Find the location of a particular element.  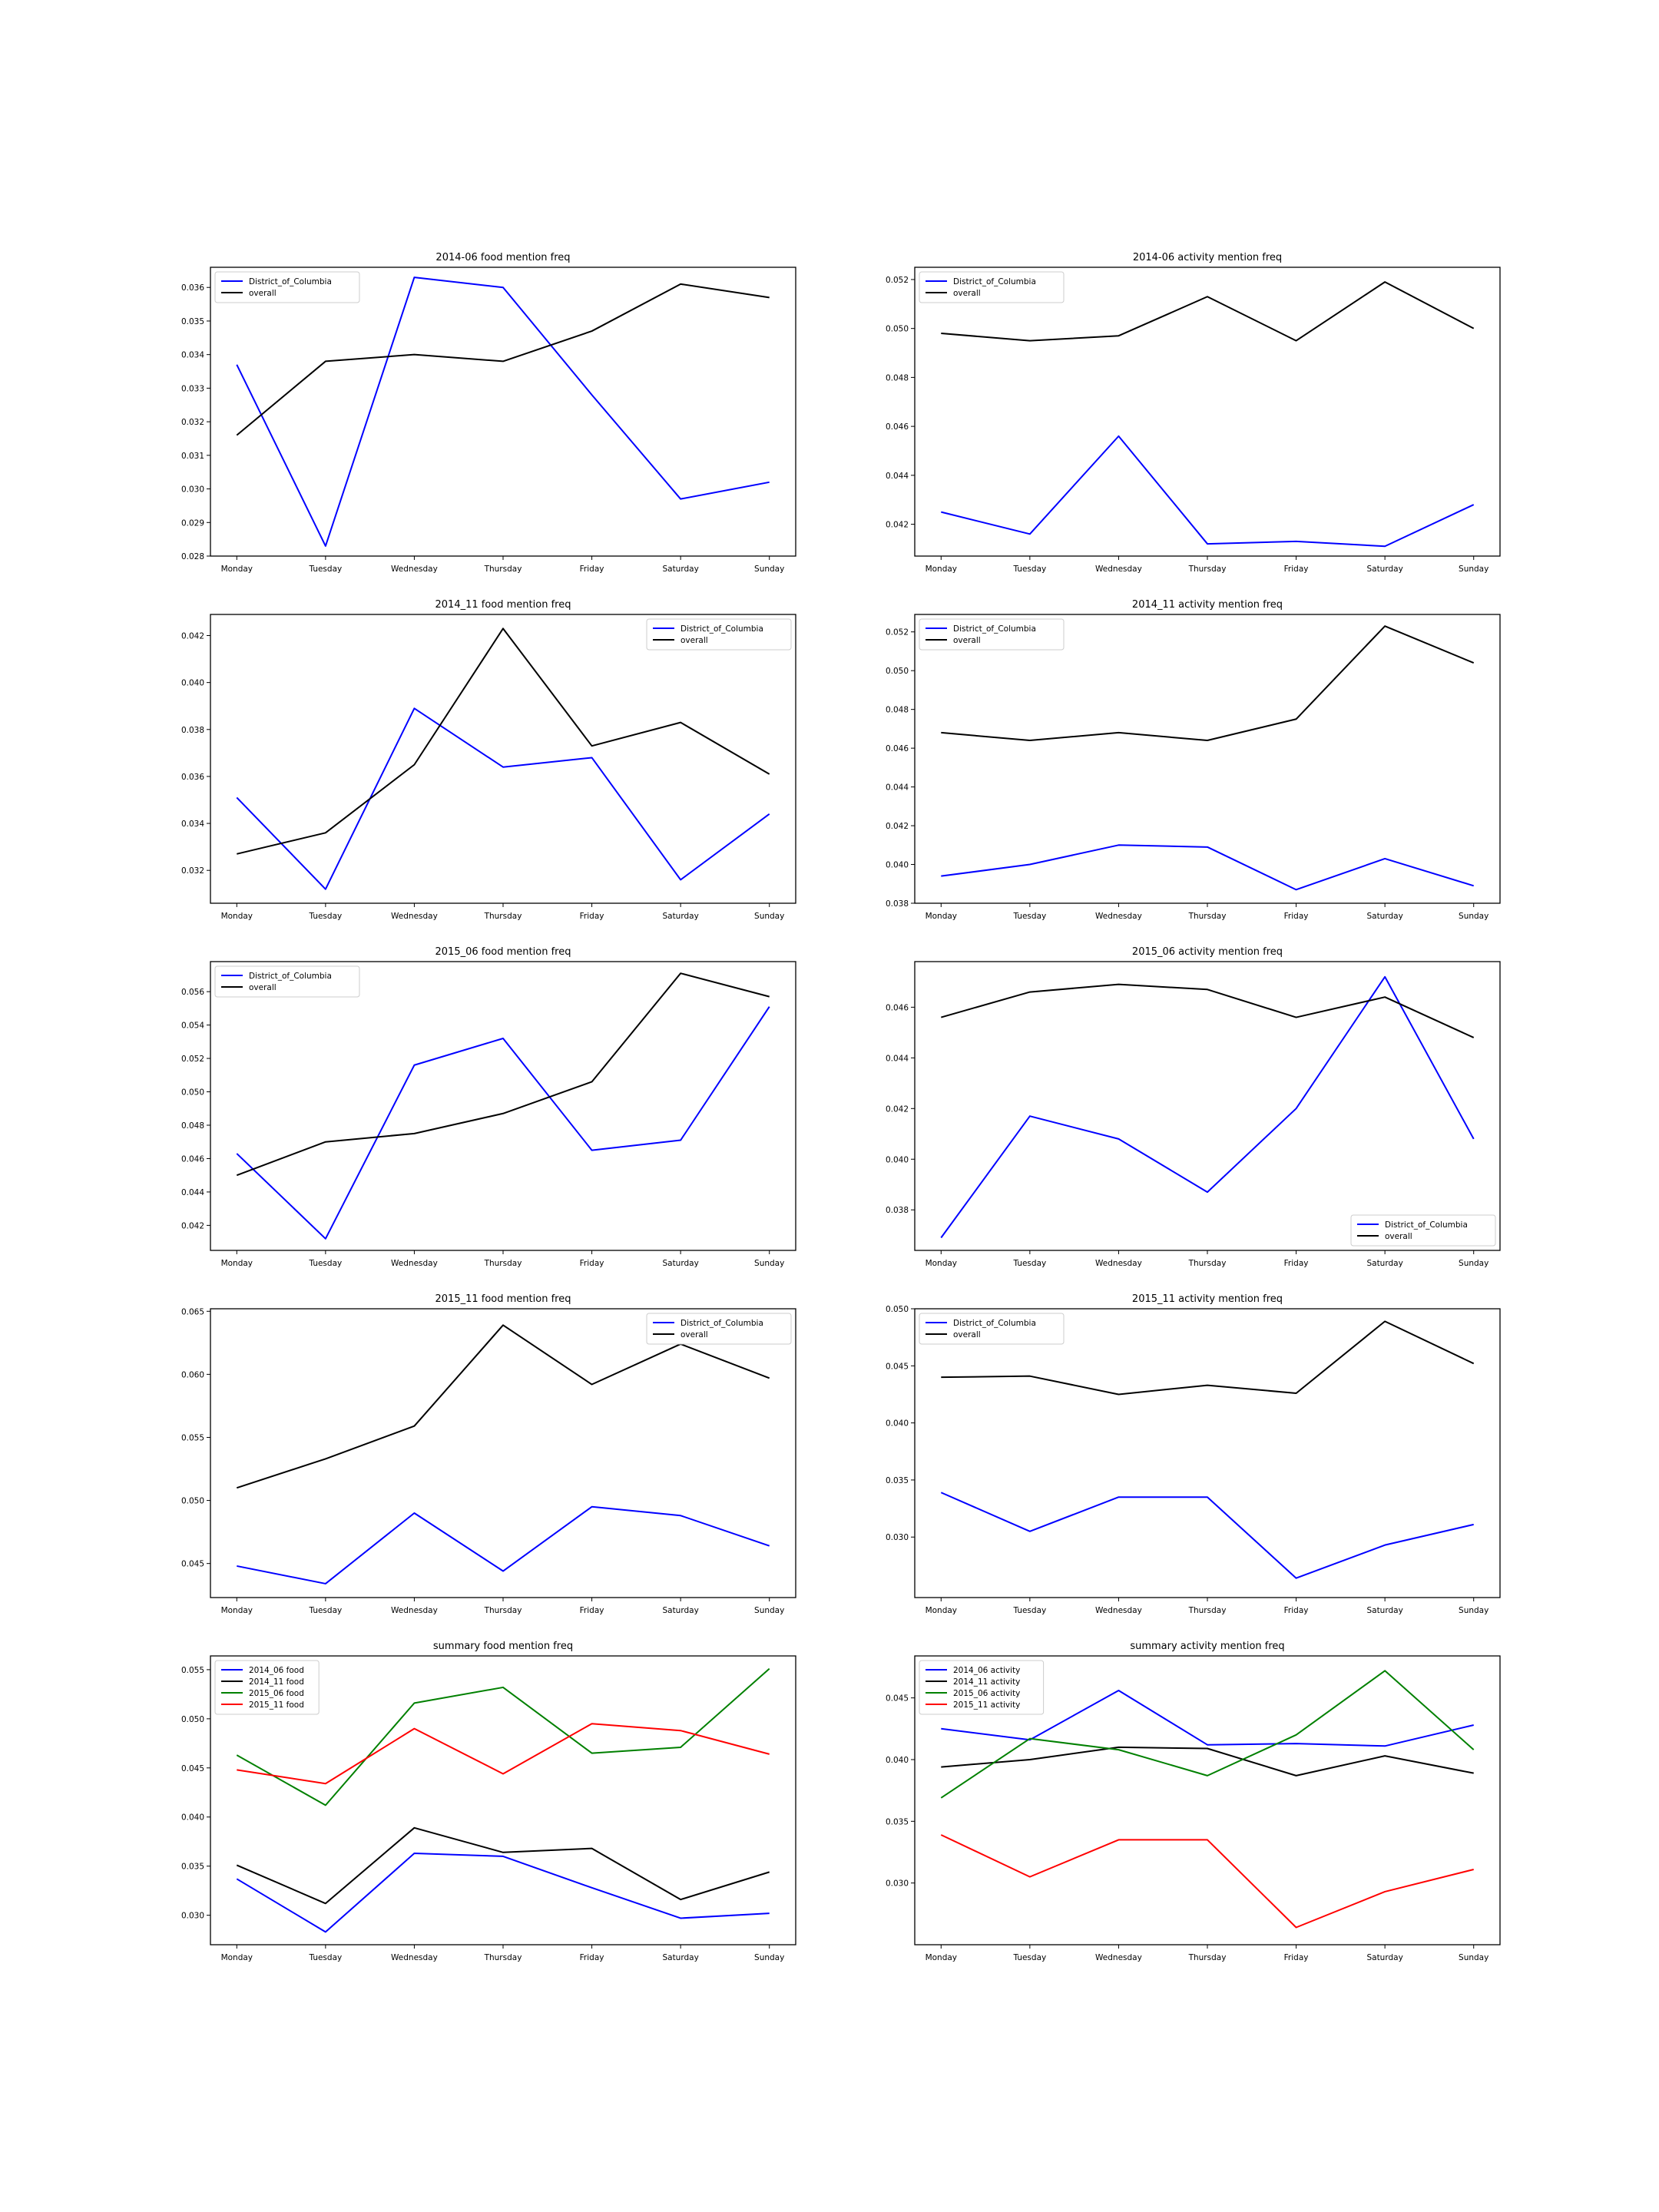

legend-label: 2014_11 activity is located at coordinates (986, 1682).